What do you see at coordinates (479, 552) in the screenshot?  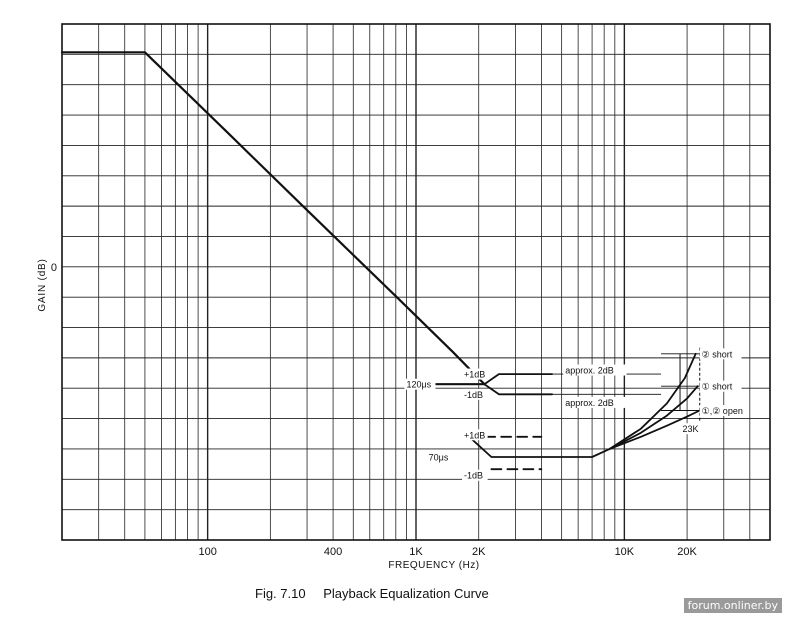 I see `x-tick-label: 2K` at bounding box center [479, 552].